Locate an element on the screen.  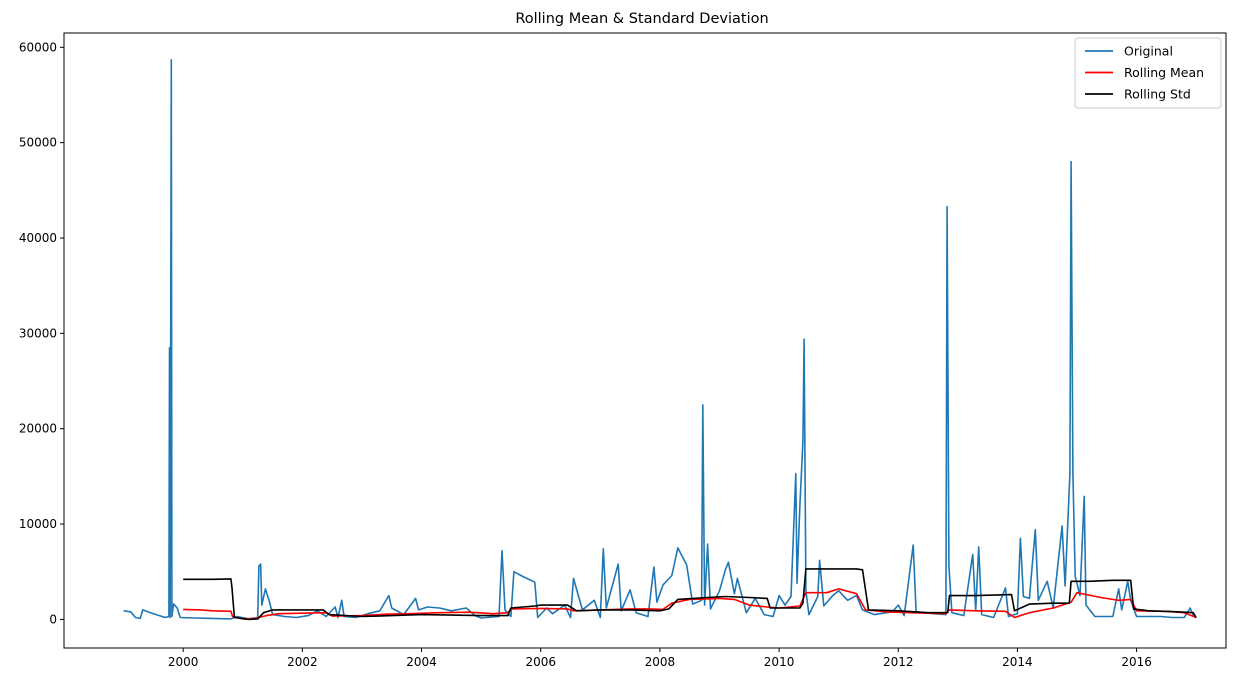
legend: Original Rolling Mean Rolling Std is located at coordinates (1148, 73).